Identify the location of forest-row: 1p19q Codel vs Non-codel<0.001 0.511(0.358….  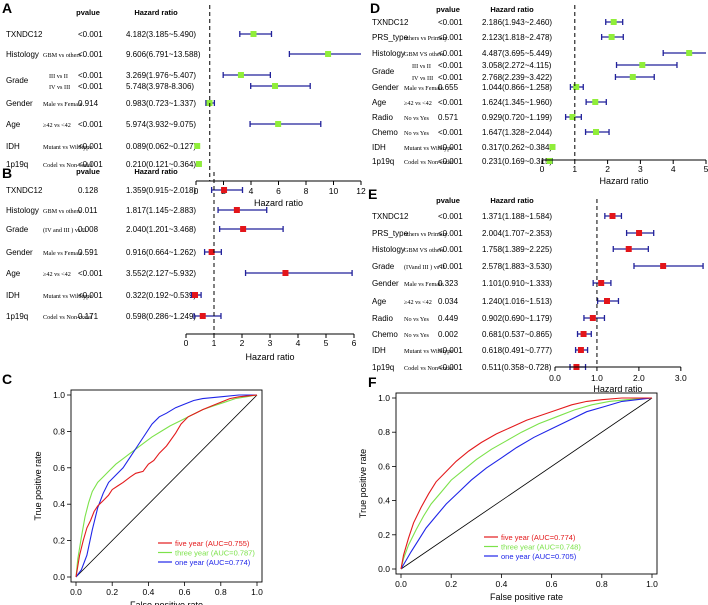
(479, 367).